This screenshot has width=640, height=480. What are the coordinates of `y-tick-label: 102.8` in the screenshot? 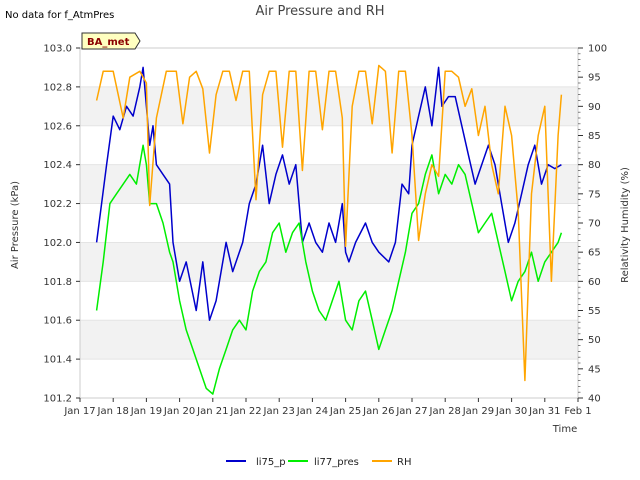 It's located at (57, 87).